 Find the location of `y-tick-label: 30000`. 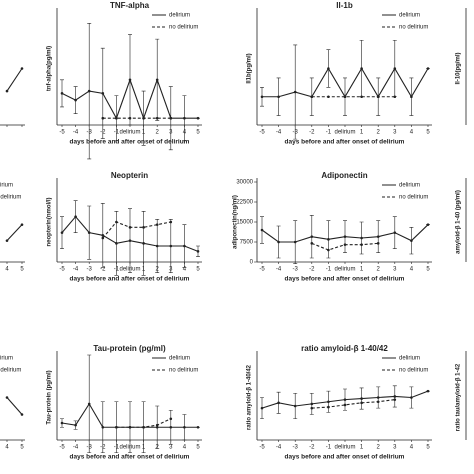

y-tick-label: 30000 is located at coordinates (244, 183).